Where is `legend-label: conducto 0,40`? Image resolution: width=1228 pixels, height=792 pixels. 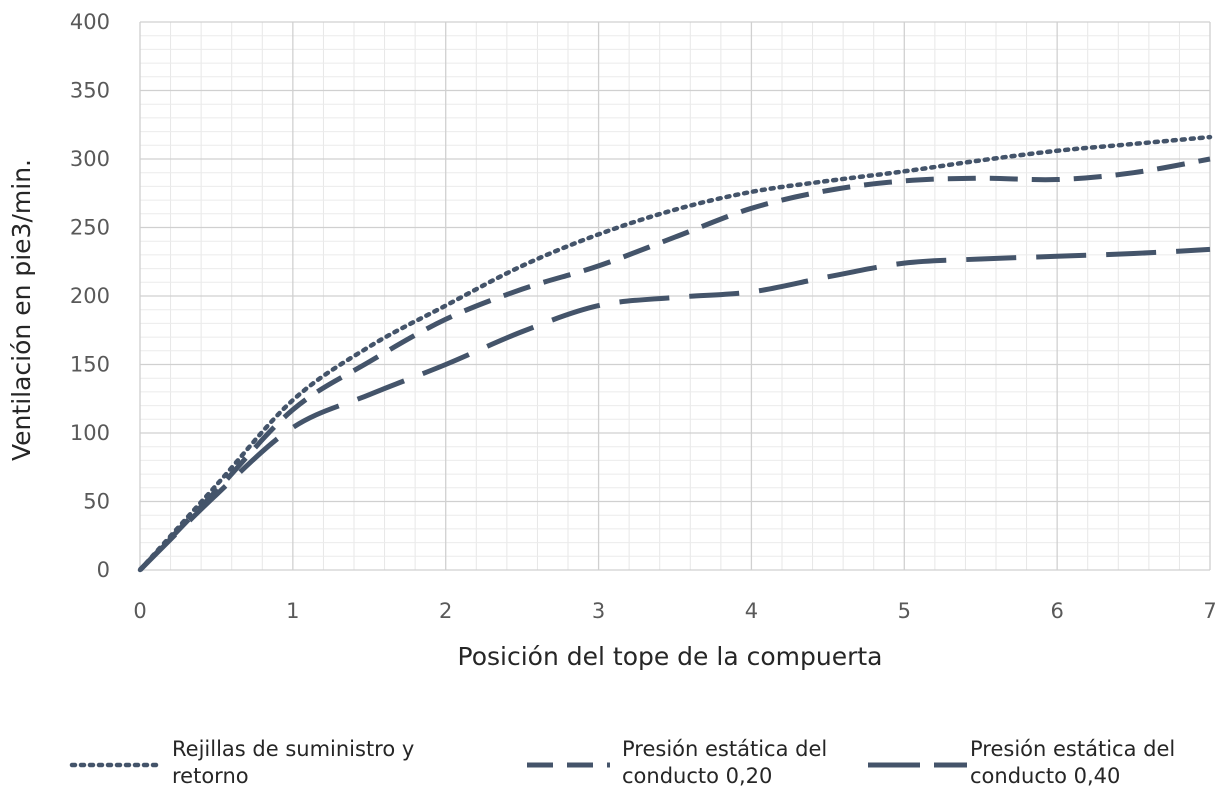
legend-label: conducto 0,40 is located at coordinates (1045, 776).